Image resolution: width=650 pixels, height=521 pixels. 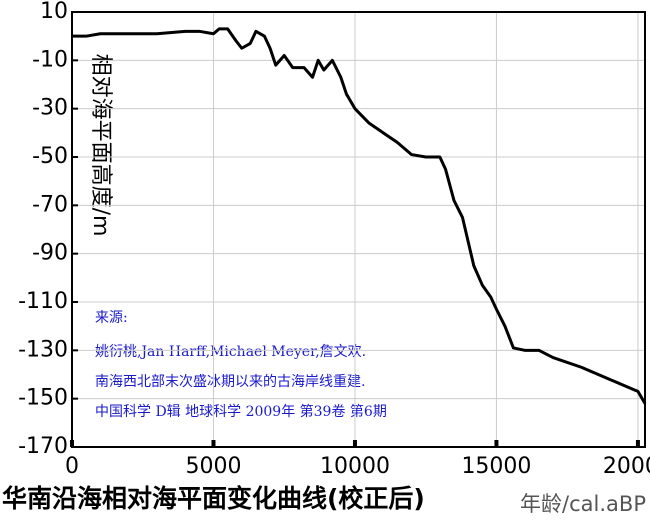 What do you see at coordinates (54, 12) in the screenshot?
I see `y-tick-label: 10` at bounding box center [54, 12].